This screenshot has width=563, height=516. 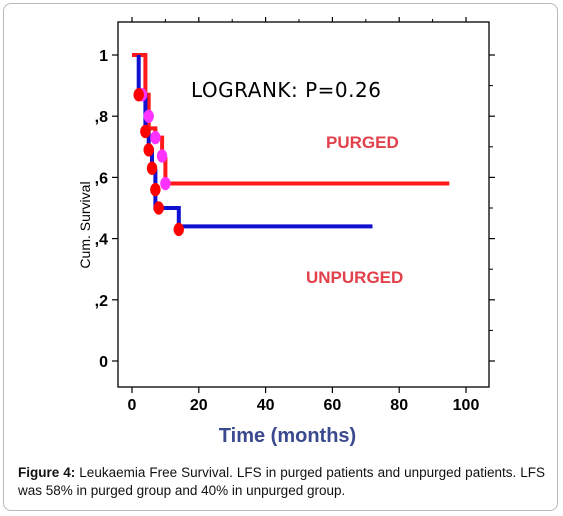 I want to click on x-tick-label: 60, so click(x=333, y=405).